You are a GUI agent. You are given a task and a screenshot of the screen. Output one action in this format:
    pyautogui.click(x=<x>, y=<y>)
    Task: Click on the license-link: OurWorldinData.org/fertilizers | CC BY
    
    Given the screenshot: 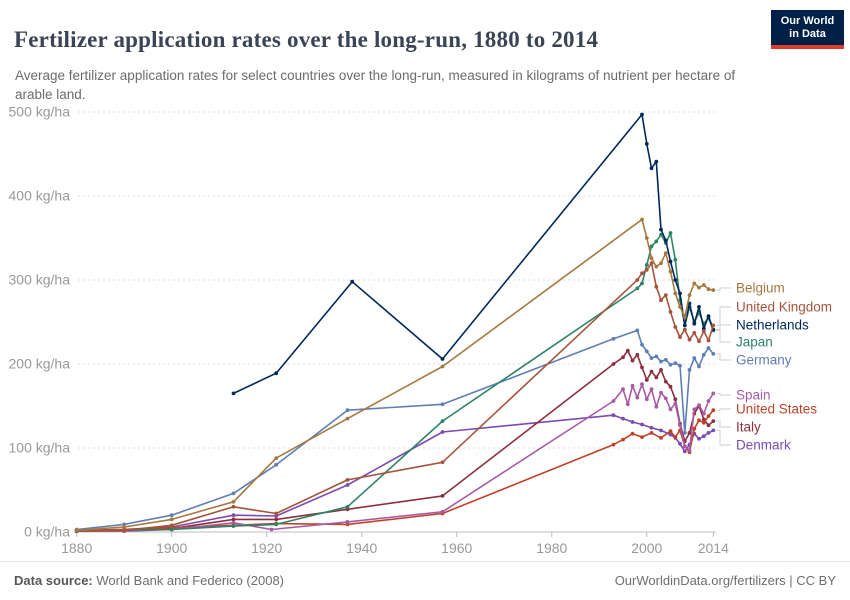 What is the action you would take?
    pyautogui.click(x=725, y=580)
    